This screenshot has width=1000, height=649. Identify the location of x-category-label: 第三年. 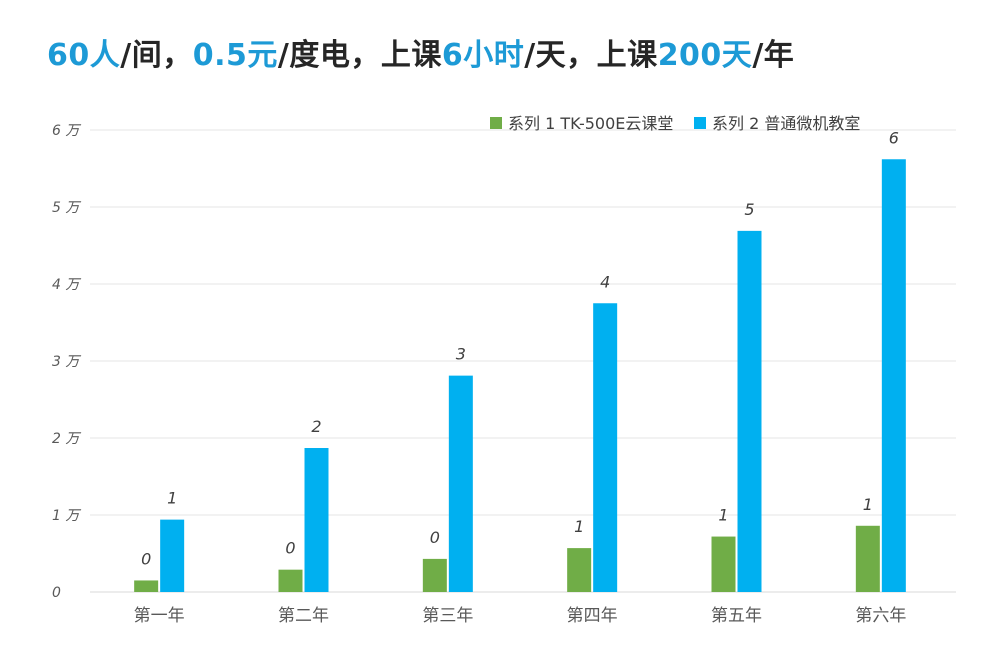
(447, 616).